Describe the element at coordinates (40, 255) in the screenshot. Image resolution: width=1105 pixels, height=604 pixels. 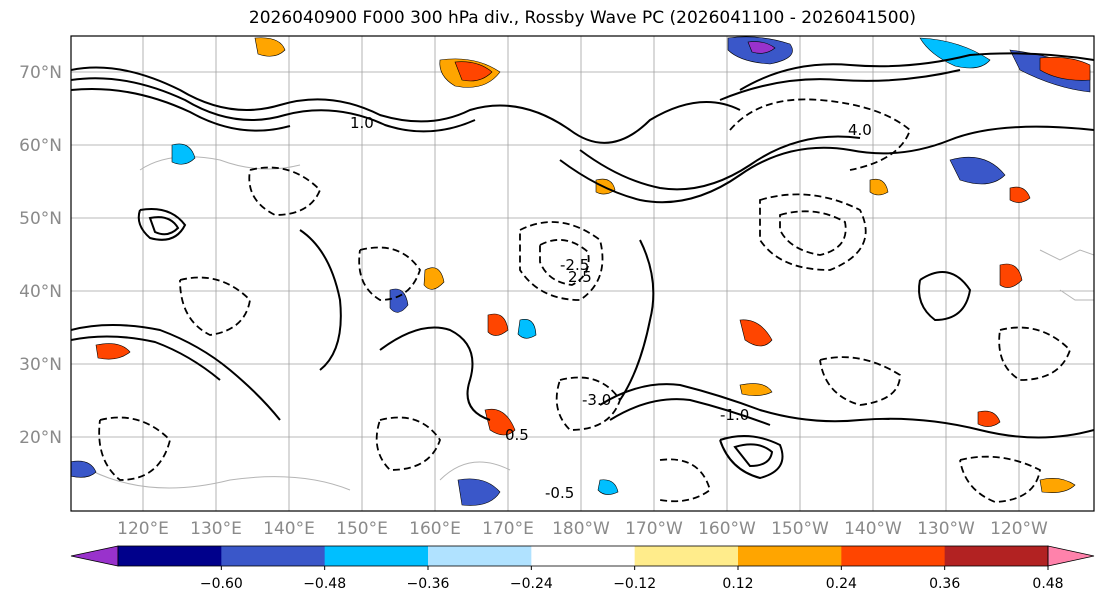
I see `latitude-labels: 70°N 60°N 50°N 40°N 30°N 20°N` at that location.